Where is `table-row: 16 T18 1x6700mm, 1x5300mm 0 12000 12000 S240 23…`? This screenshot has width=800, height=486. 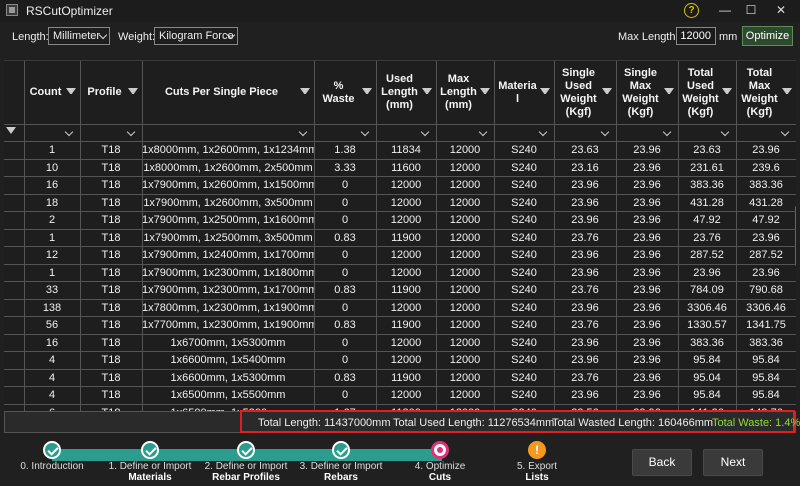 table-row: 16 T18 1x6700mm, 1x5300mm 0 12000 12000 S240 23… is located at coordinates (400, 344).